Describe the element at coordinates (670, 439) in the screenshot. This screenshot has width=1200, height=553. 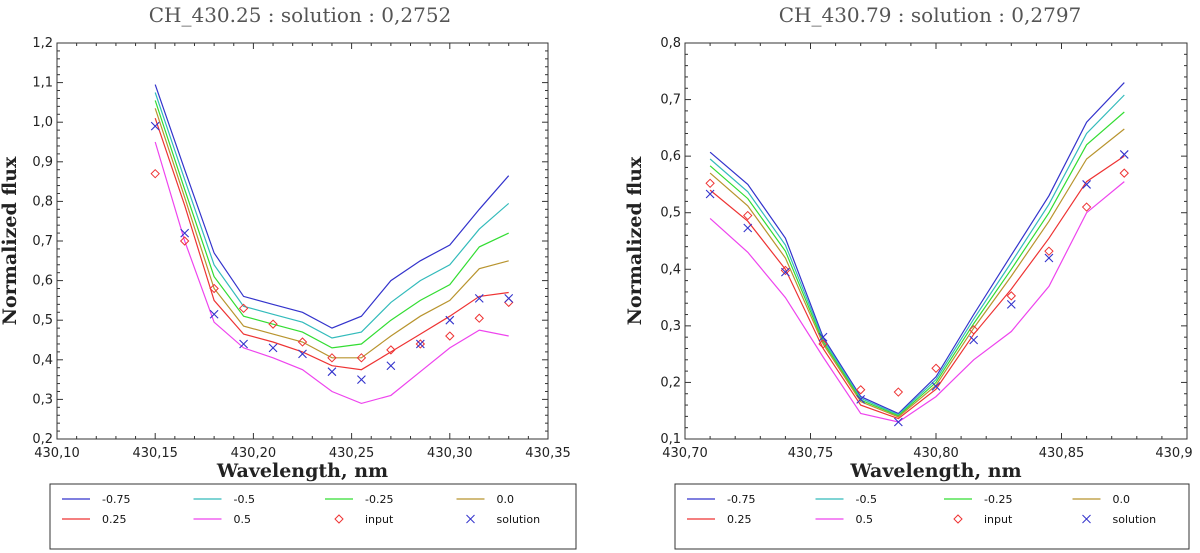
I see `y-tick-label: 0,1` at that location.